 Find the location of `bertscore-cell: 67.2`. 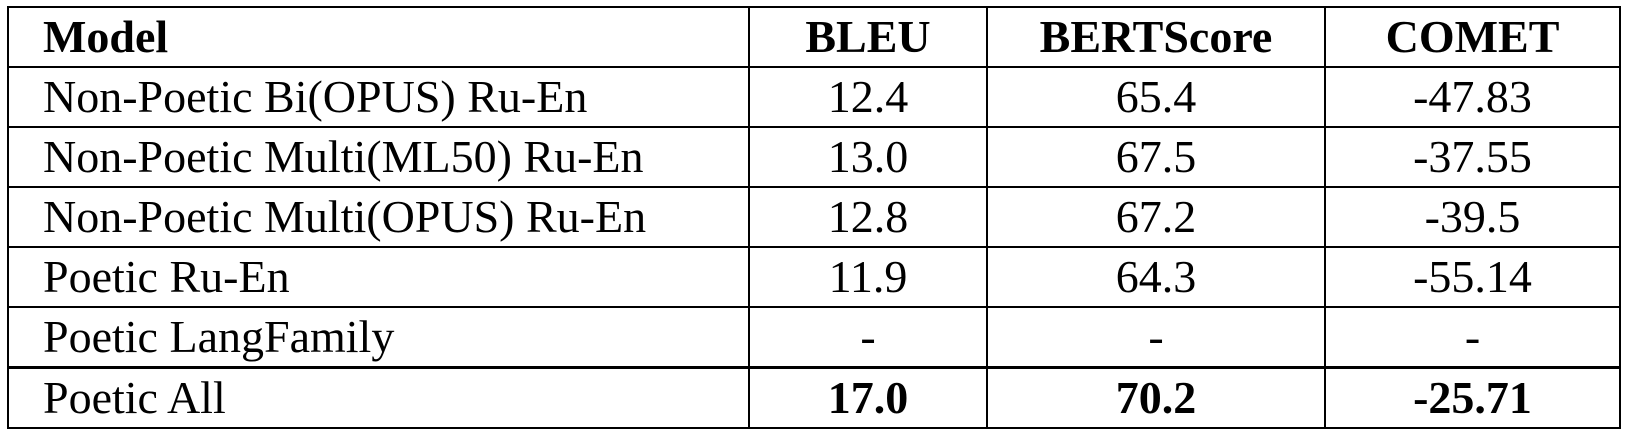

bertscore-cell: 67.2 is located at coordinates (1156, 217).